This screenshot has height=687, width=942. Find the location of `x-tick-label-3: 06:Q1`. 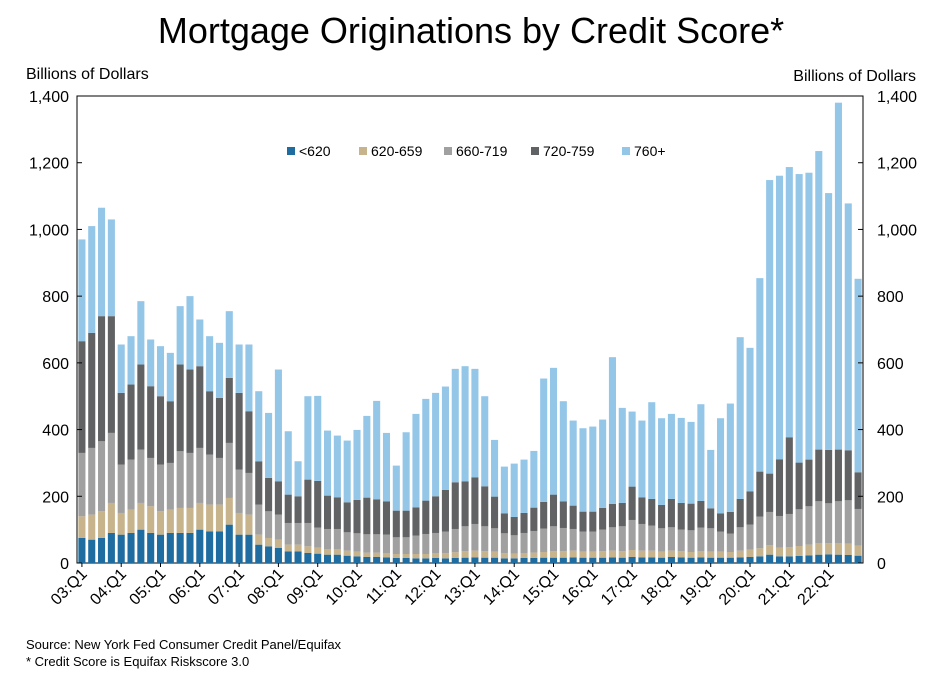

x-tick-label-3: 06:Q1 is located at coordinates (187, 587).